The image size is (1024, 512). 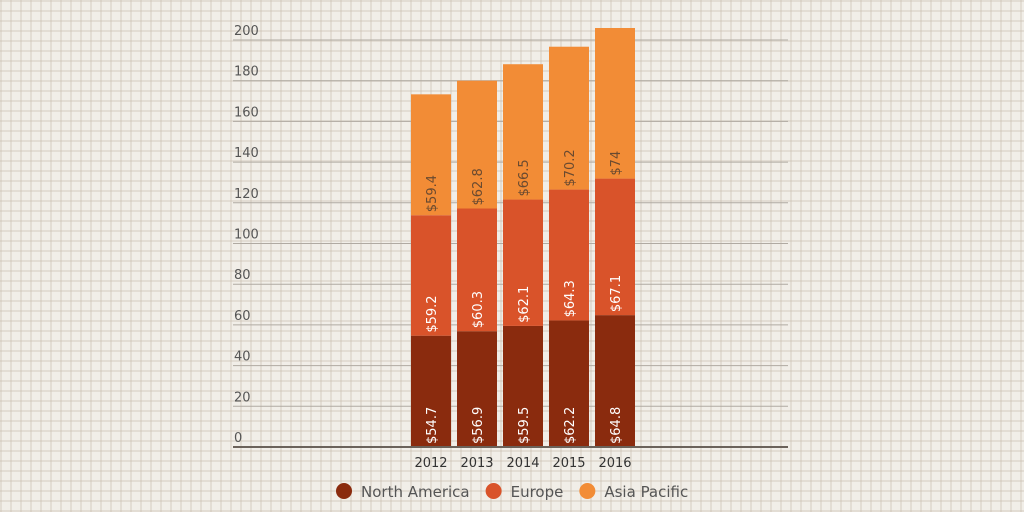 I want to click on y-tick-label: 180, so click(x=246, y=72).